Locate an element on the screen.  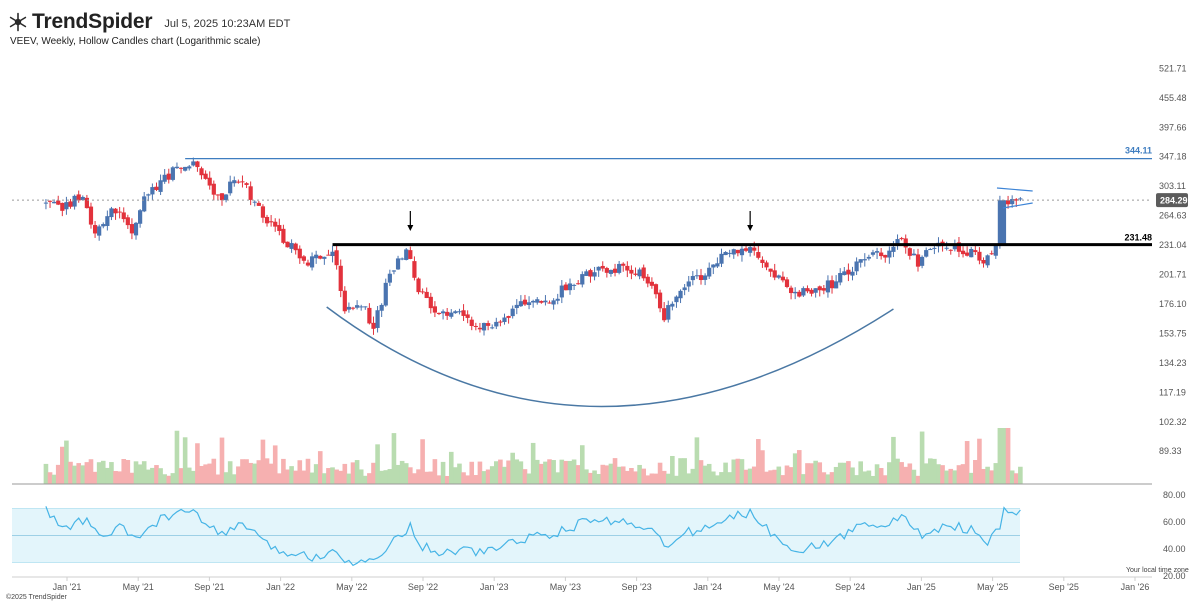
rsi-tick-label: 80.00 is located at coordinates (1174, 495).